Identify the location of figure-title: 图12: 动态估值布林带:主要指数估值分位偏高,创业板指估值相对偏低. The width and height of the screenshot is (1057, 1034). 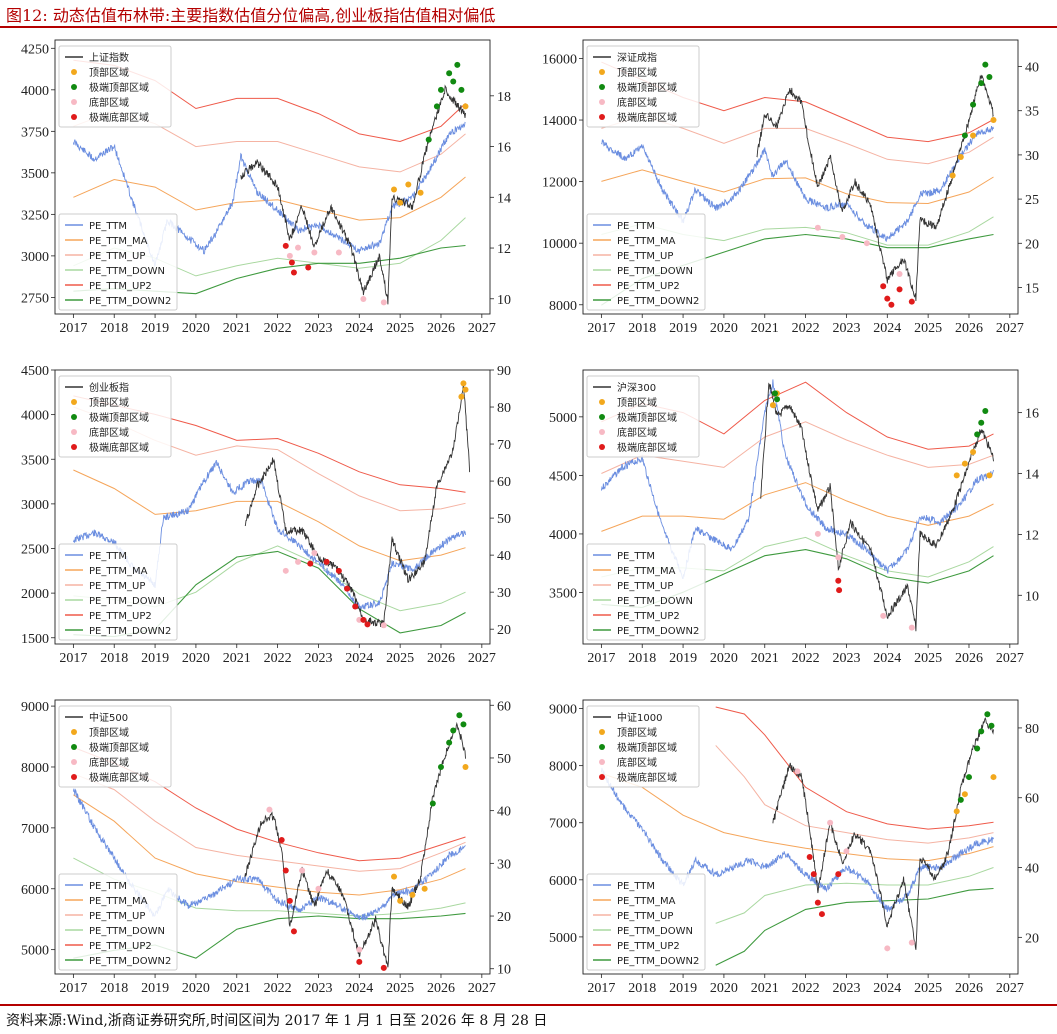
(251, 15).